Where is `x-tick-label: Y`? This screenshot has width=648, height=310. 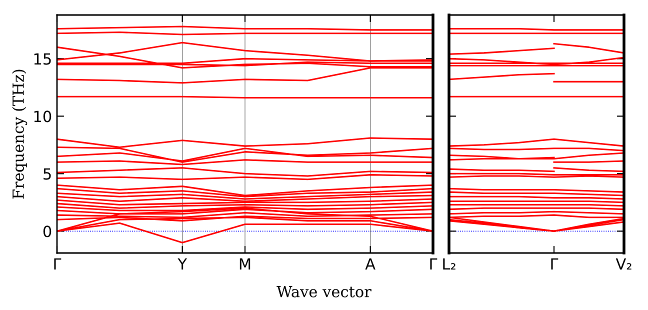
x-tick-label: Y is located at coordinates (183, 264).